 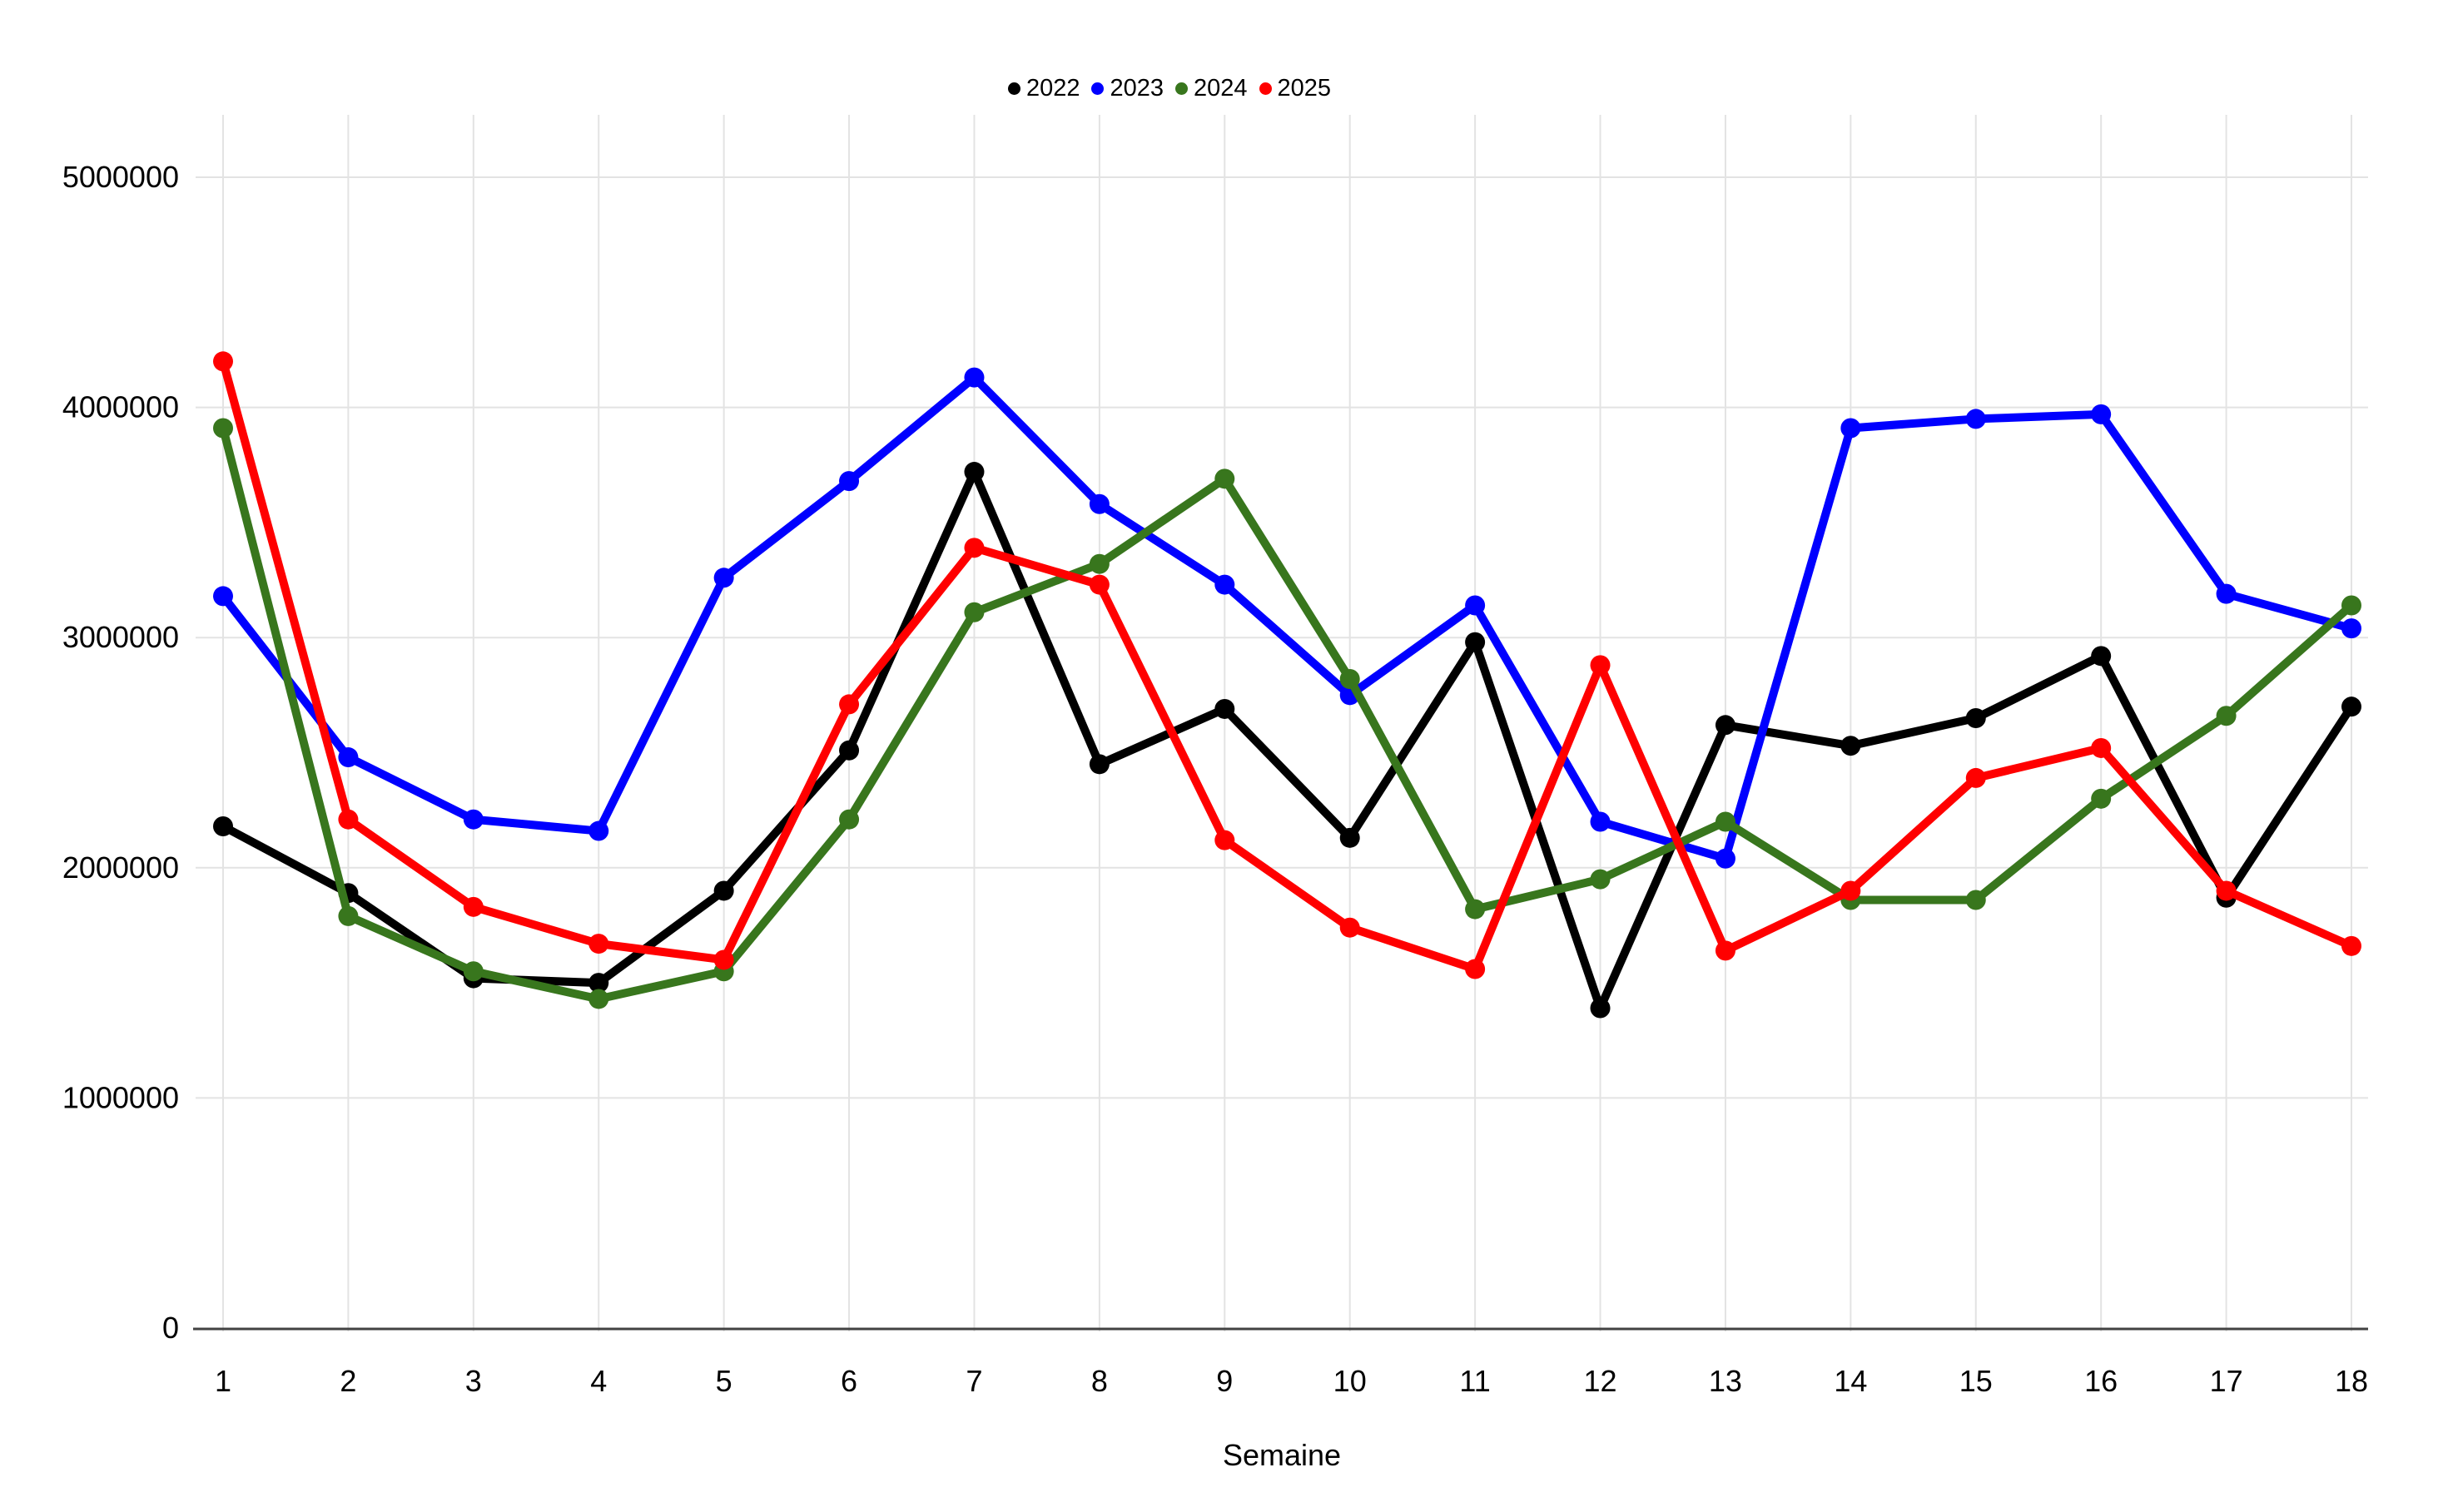 What do you see at coordinates (120, 177) in the screenshot?
I see `y-tick-label: 5000000` at bounding box center [120, 177].